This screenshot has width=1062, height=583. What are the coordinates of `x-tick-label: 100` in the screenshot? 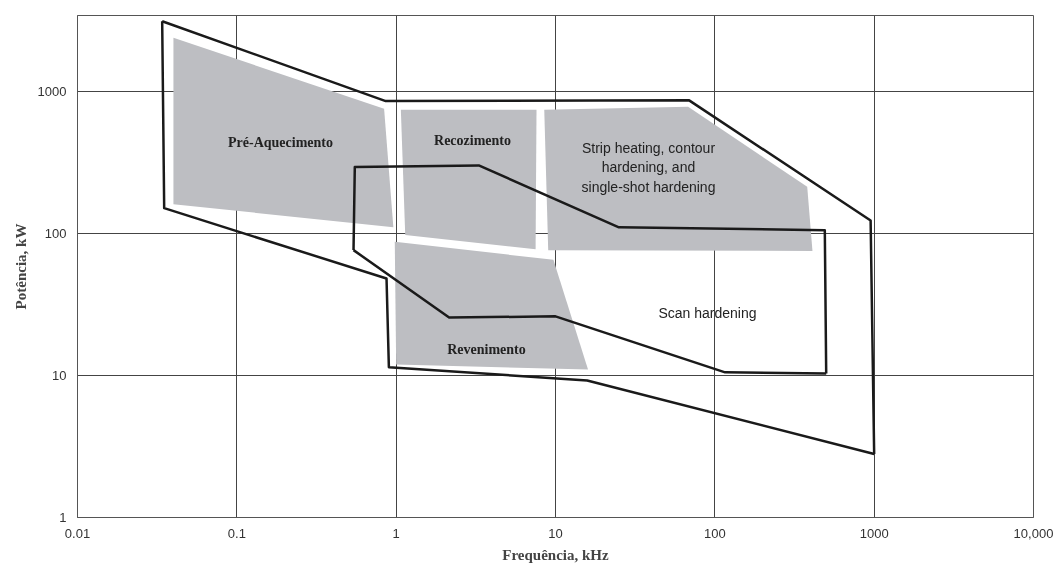 It's located at (714, 533).